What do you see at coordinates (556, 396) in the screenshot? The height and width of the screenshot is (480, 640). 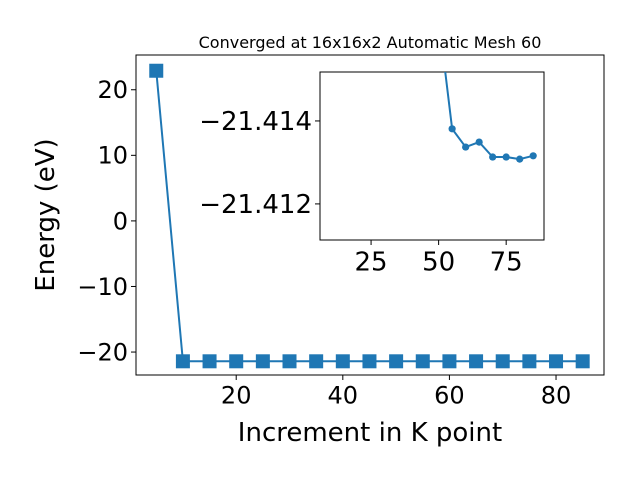 I see `x-tick-label: 80` at bounding box center [556, 396].